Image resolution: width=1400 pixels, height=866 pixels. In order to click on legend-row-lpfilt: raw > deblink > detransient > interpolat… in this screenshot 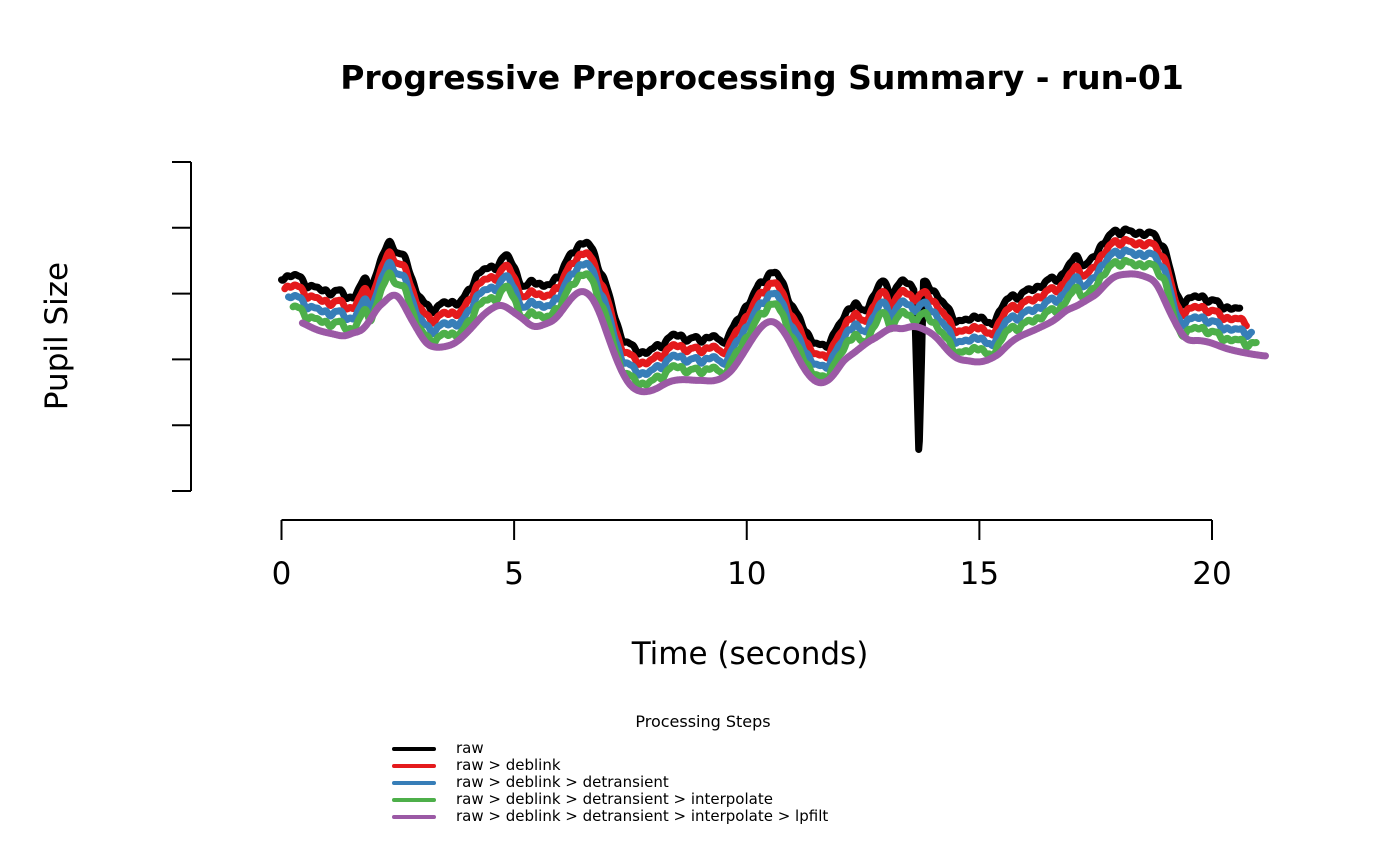, I will do `click(610, 816)`.